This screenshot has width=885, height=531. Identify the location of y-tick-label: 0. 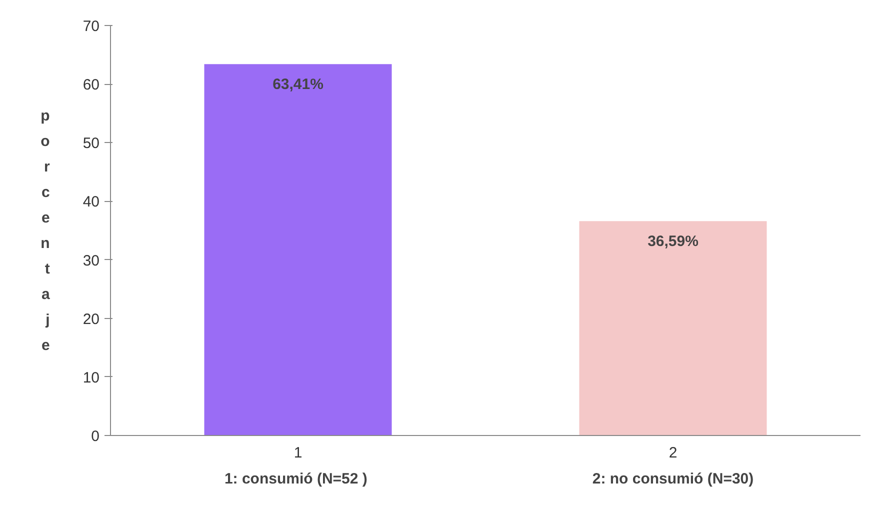
(95, 436).